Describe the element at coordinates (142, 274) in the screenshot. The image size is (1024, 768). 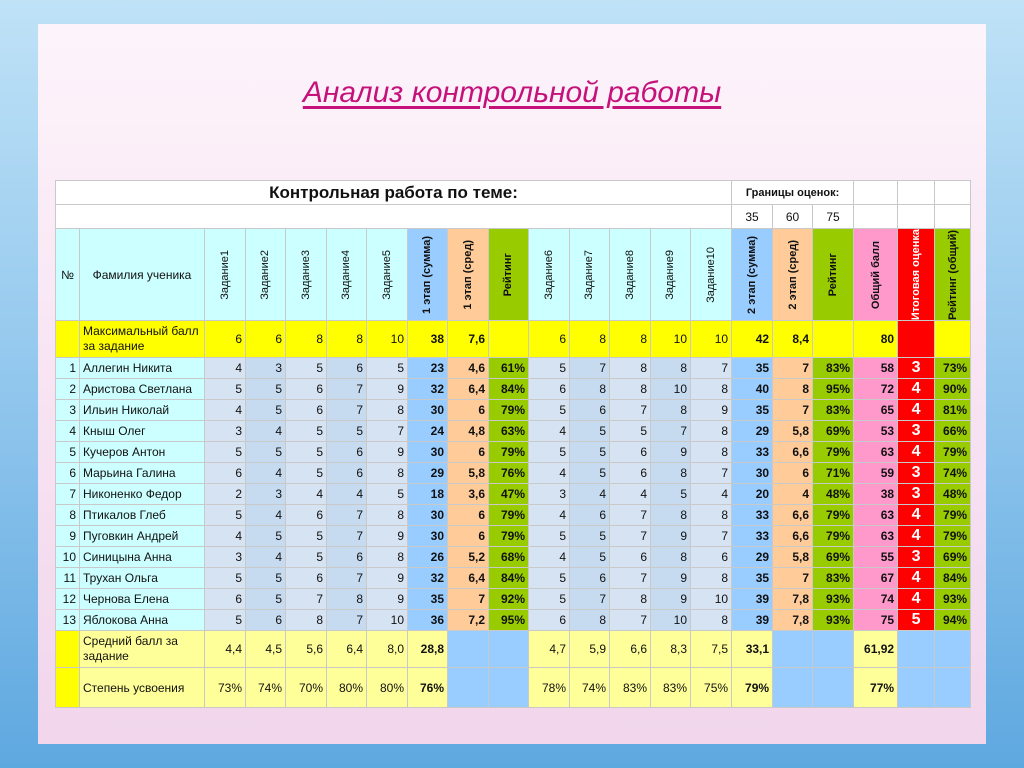
I see `header-name: Фамилия ученика` at that location.